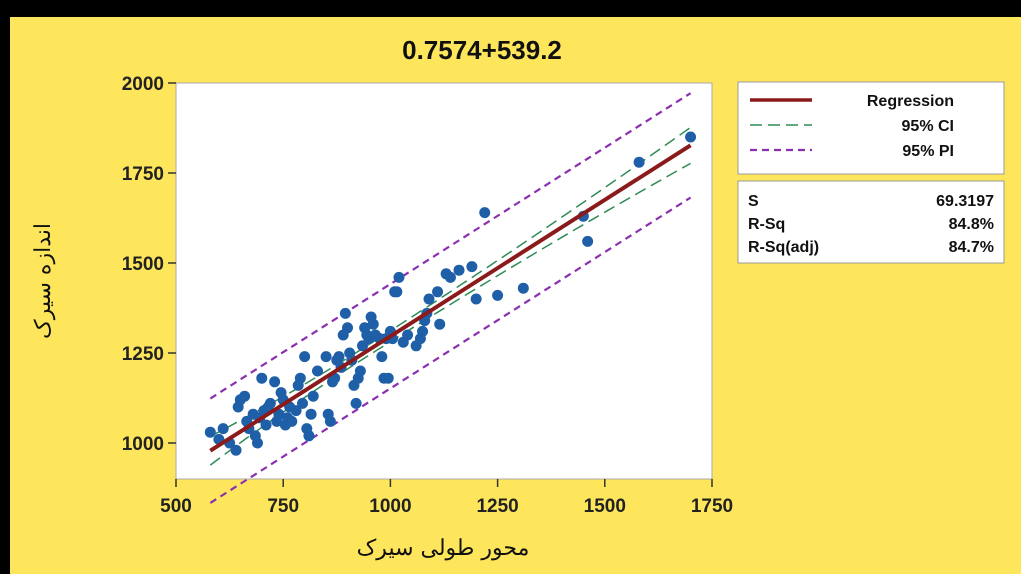 The height and width of the screenshot is (574, 1021). I want to click on y-tick-label: 1500, so click(143, 264).